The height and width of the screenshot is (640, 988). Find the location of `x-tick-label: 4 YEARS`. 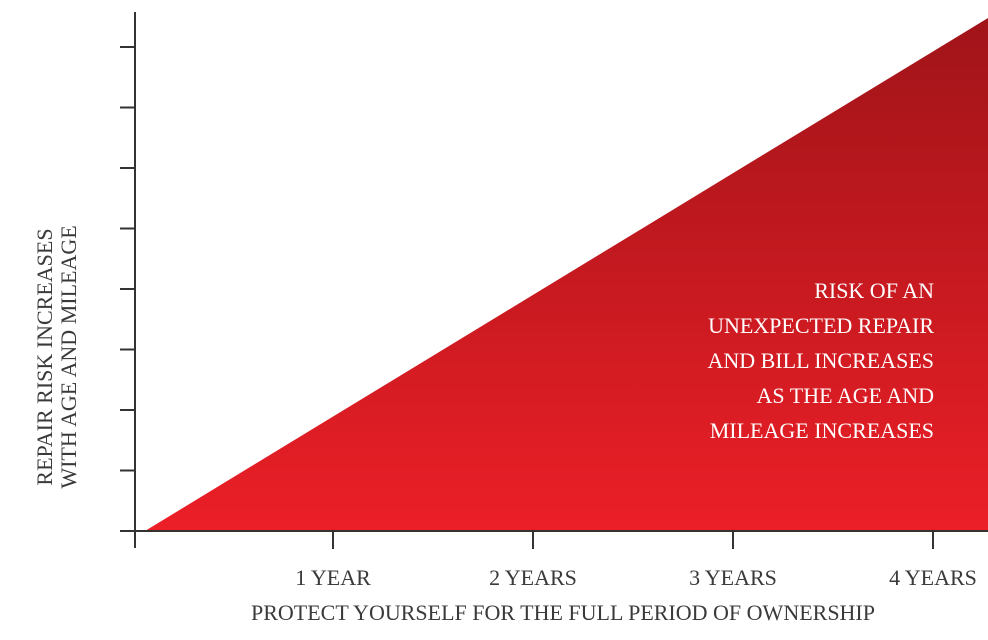

x-tick-label: 4 YEARS is located at coordinates (933, 577).